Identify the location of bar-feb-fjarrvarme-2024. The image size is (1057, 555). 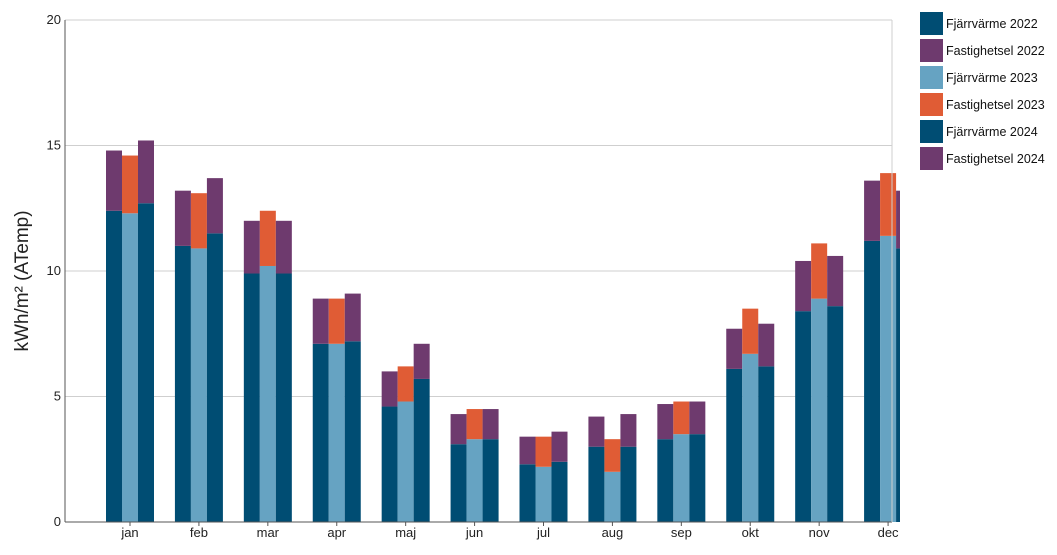
(214, 377).